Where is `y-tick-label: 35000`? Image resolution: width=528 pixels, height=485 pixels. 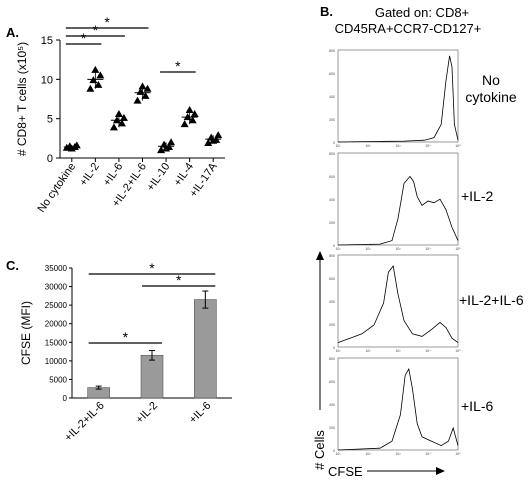 y-tick-label: 35000 is located at coordinates (56, 268).